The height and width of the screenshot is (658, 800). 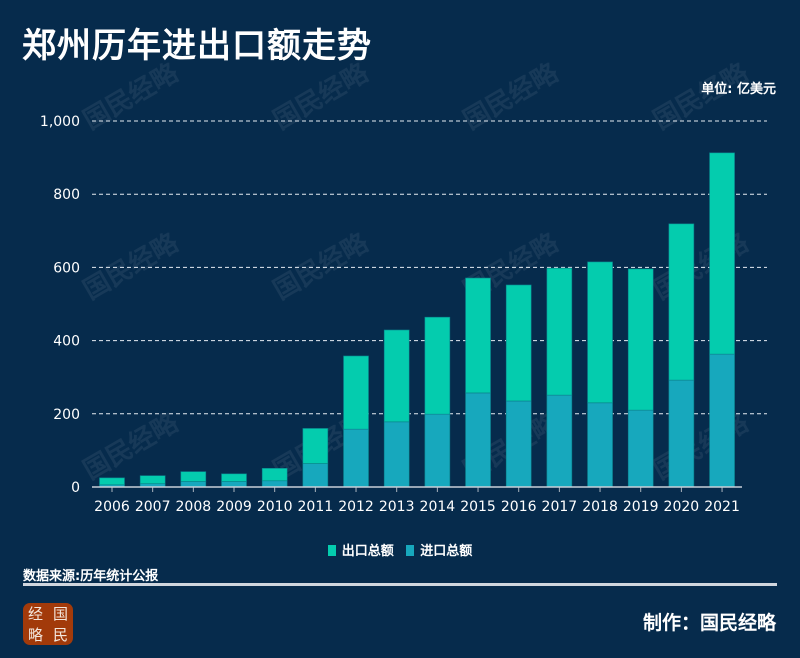 I want to click on divider, so click(x=400, y=584).